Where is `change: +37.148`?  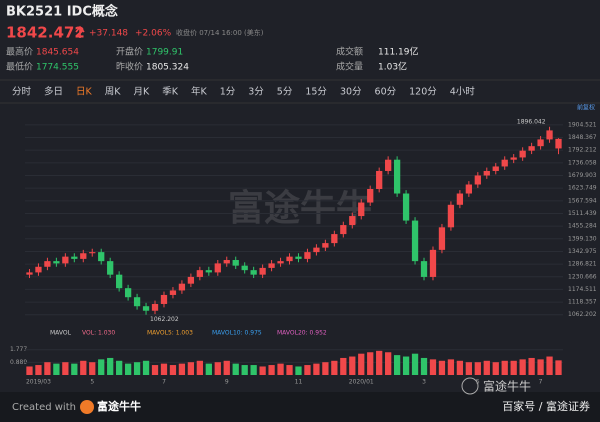
change: +37.148 is located at coordinates (108, 34).